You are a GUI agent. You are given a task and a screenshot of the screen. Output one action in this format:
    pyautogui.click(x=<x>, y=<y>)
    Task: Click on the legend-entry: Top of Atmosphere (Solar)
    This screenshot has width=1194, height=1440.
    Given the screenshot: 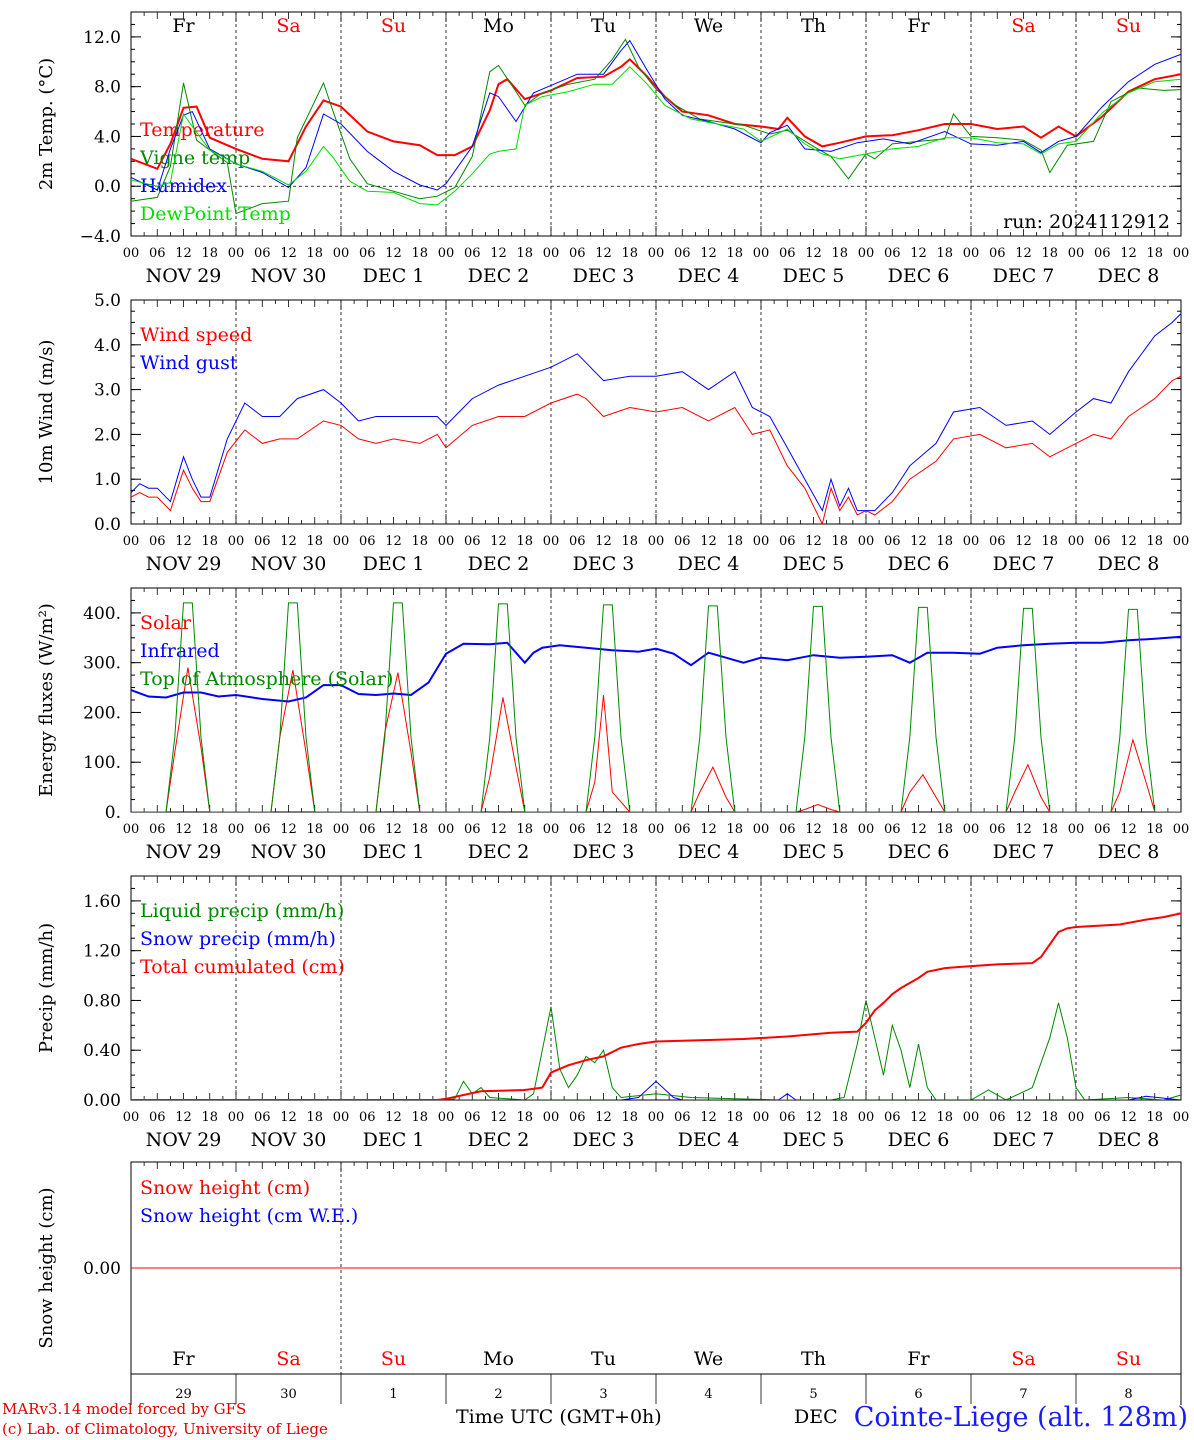 What is the action you would take?
    pyautogui.click(x=266, y=679)
    